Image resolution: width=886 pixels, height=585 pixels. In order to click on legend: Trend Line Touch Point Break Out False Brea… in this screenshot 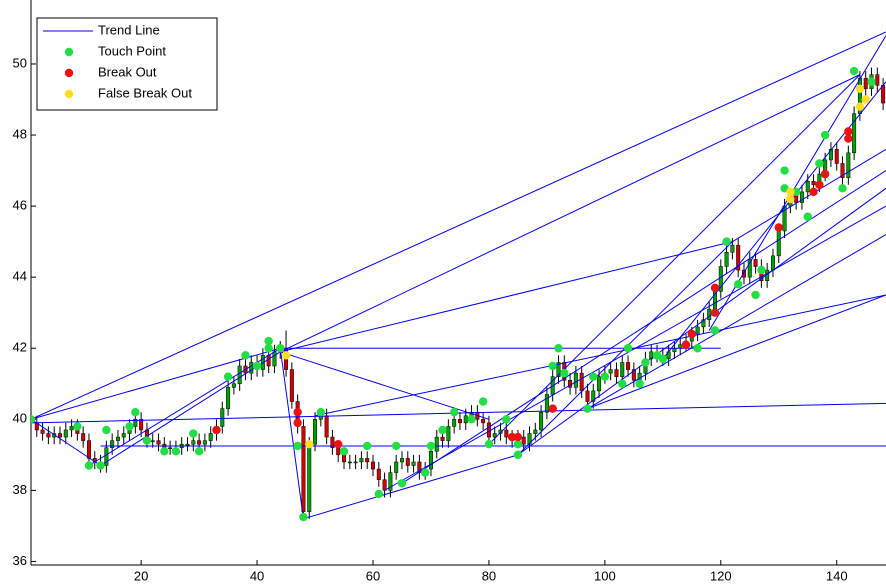, I will do `click(127, 64)`.